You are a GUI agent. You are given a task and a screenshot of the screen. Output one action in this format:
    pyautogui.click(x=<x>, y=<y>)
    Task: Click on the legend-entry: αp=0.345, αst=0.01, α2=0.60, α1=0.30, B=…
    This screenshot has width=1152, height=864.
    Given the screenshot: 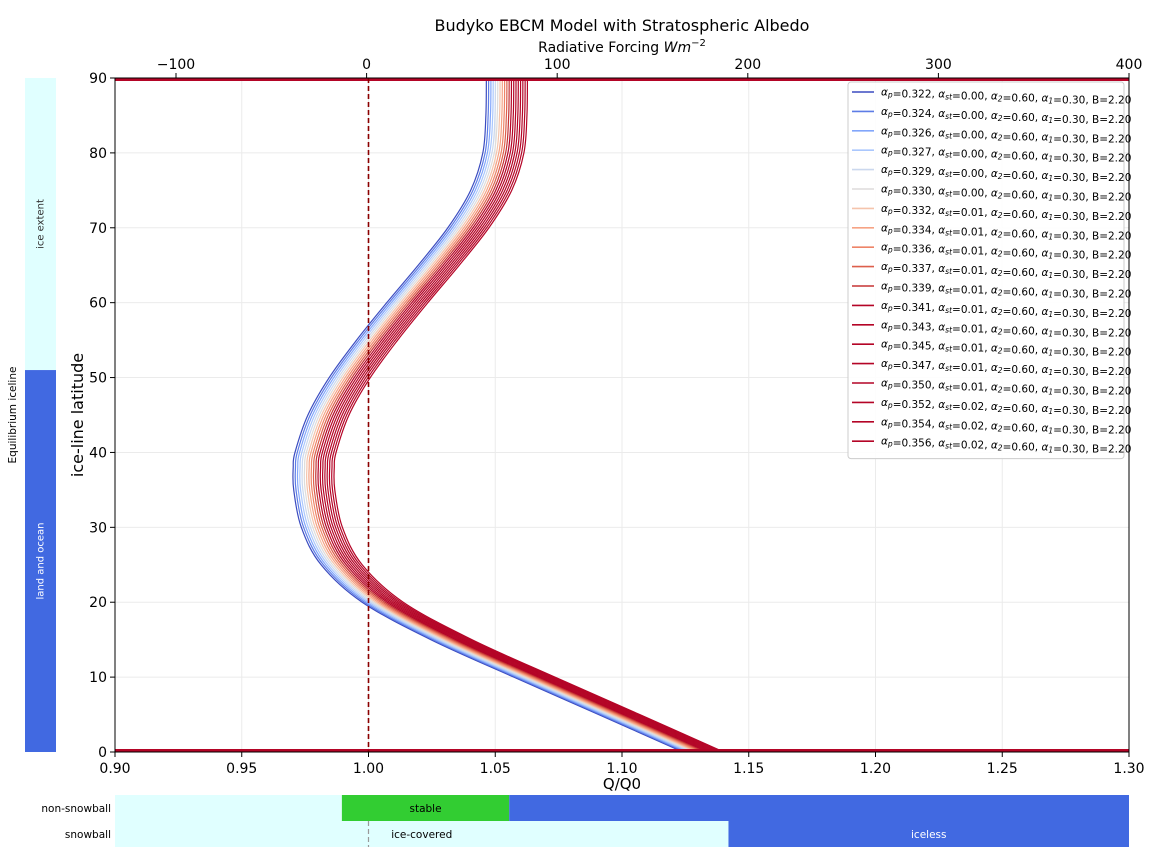 What is the action you would take?
    pyautogui.click(x=1006, y=349)
    